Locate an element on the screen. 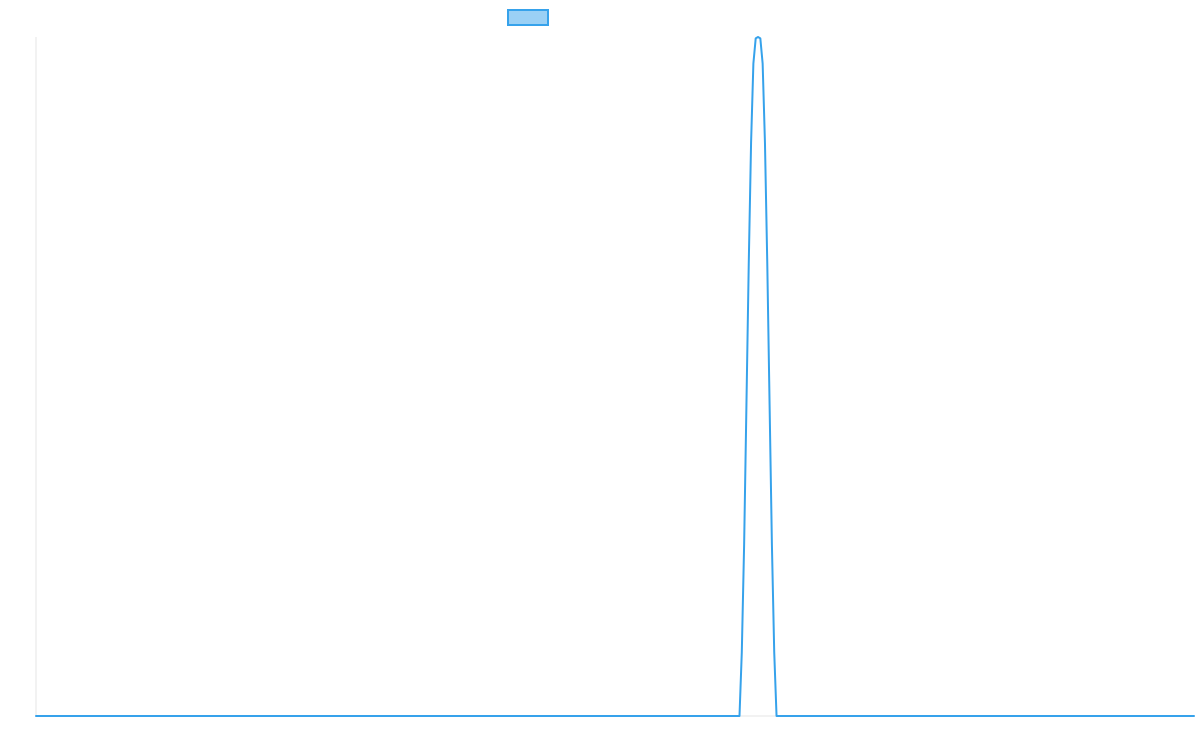 This screenshot has width=1200, height=750. chart-legend is located at coordinates (528, 17).